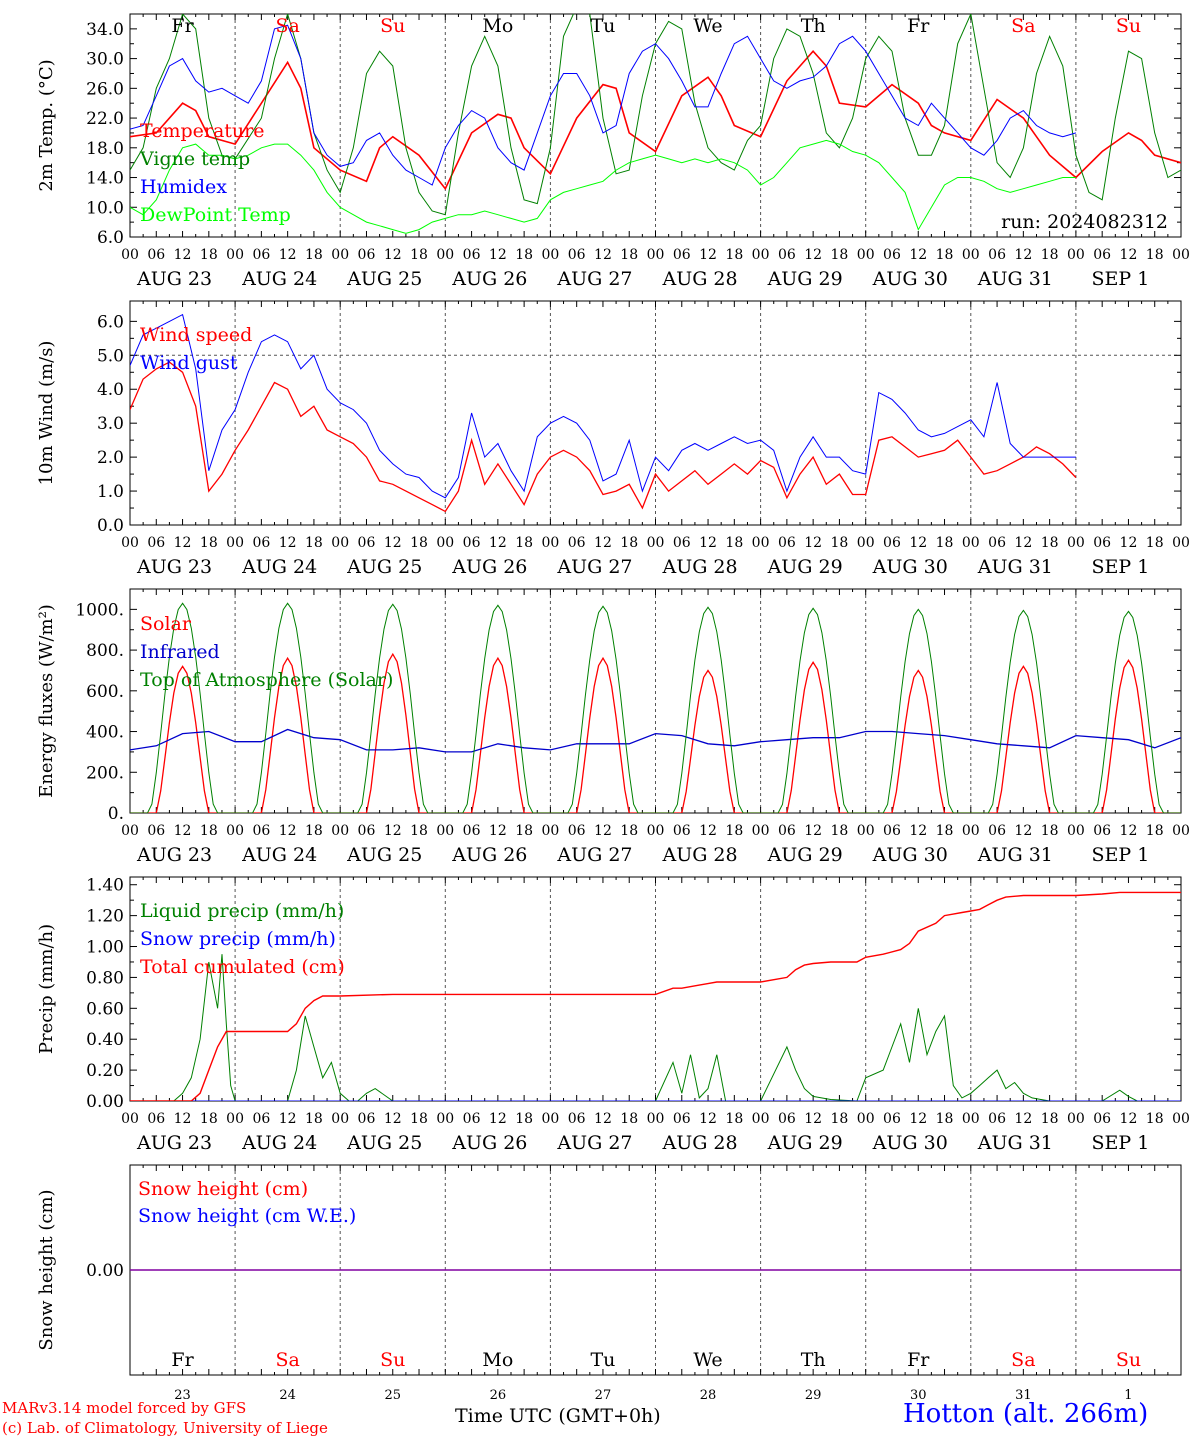 This screenshot has width=1194, height=1440. What do you see at coordinates (174, 1143) in the screenshot?
I see `date-label: AUG 23` at bounding box center [174, 1143].